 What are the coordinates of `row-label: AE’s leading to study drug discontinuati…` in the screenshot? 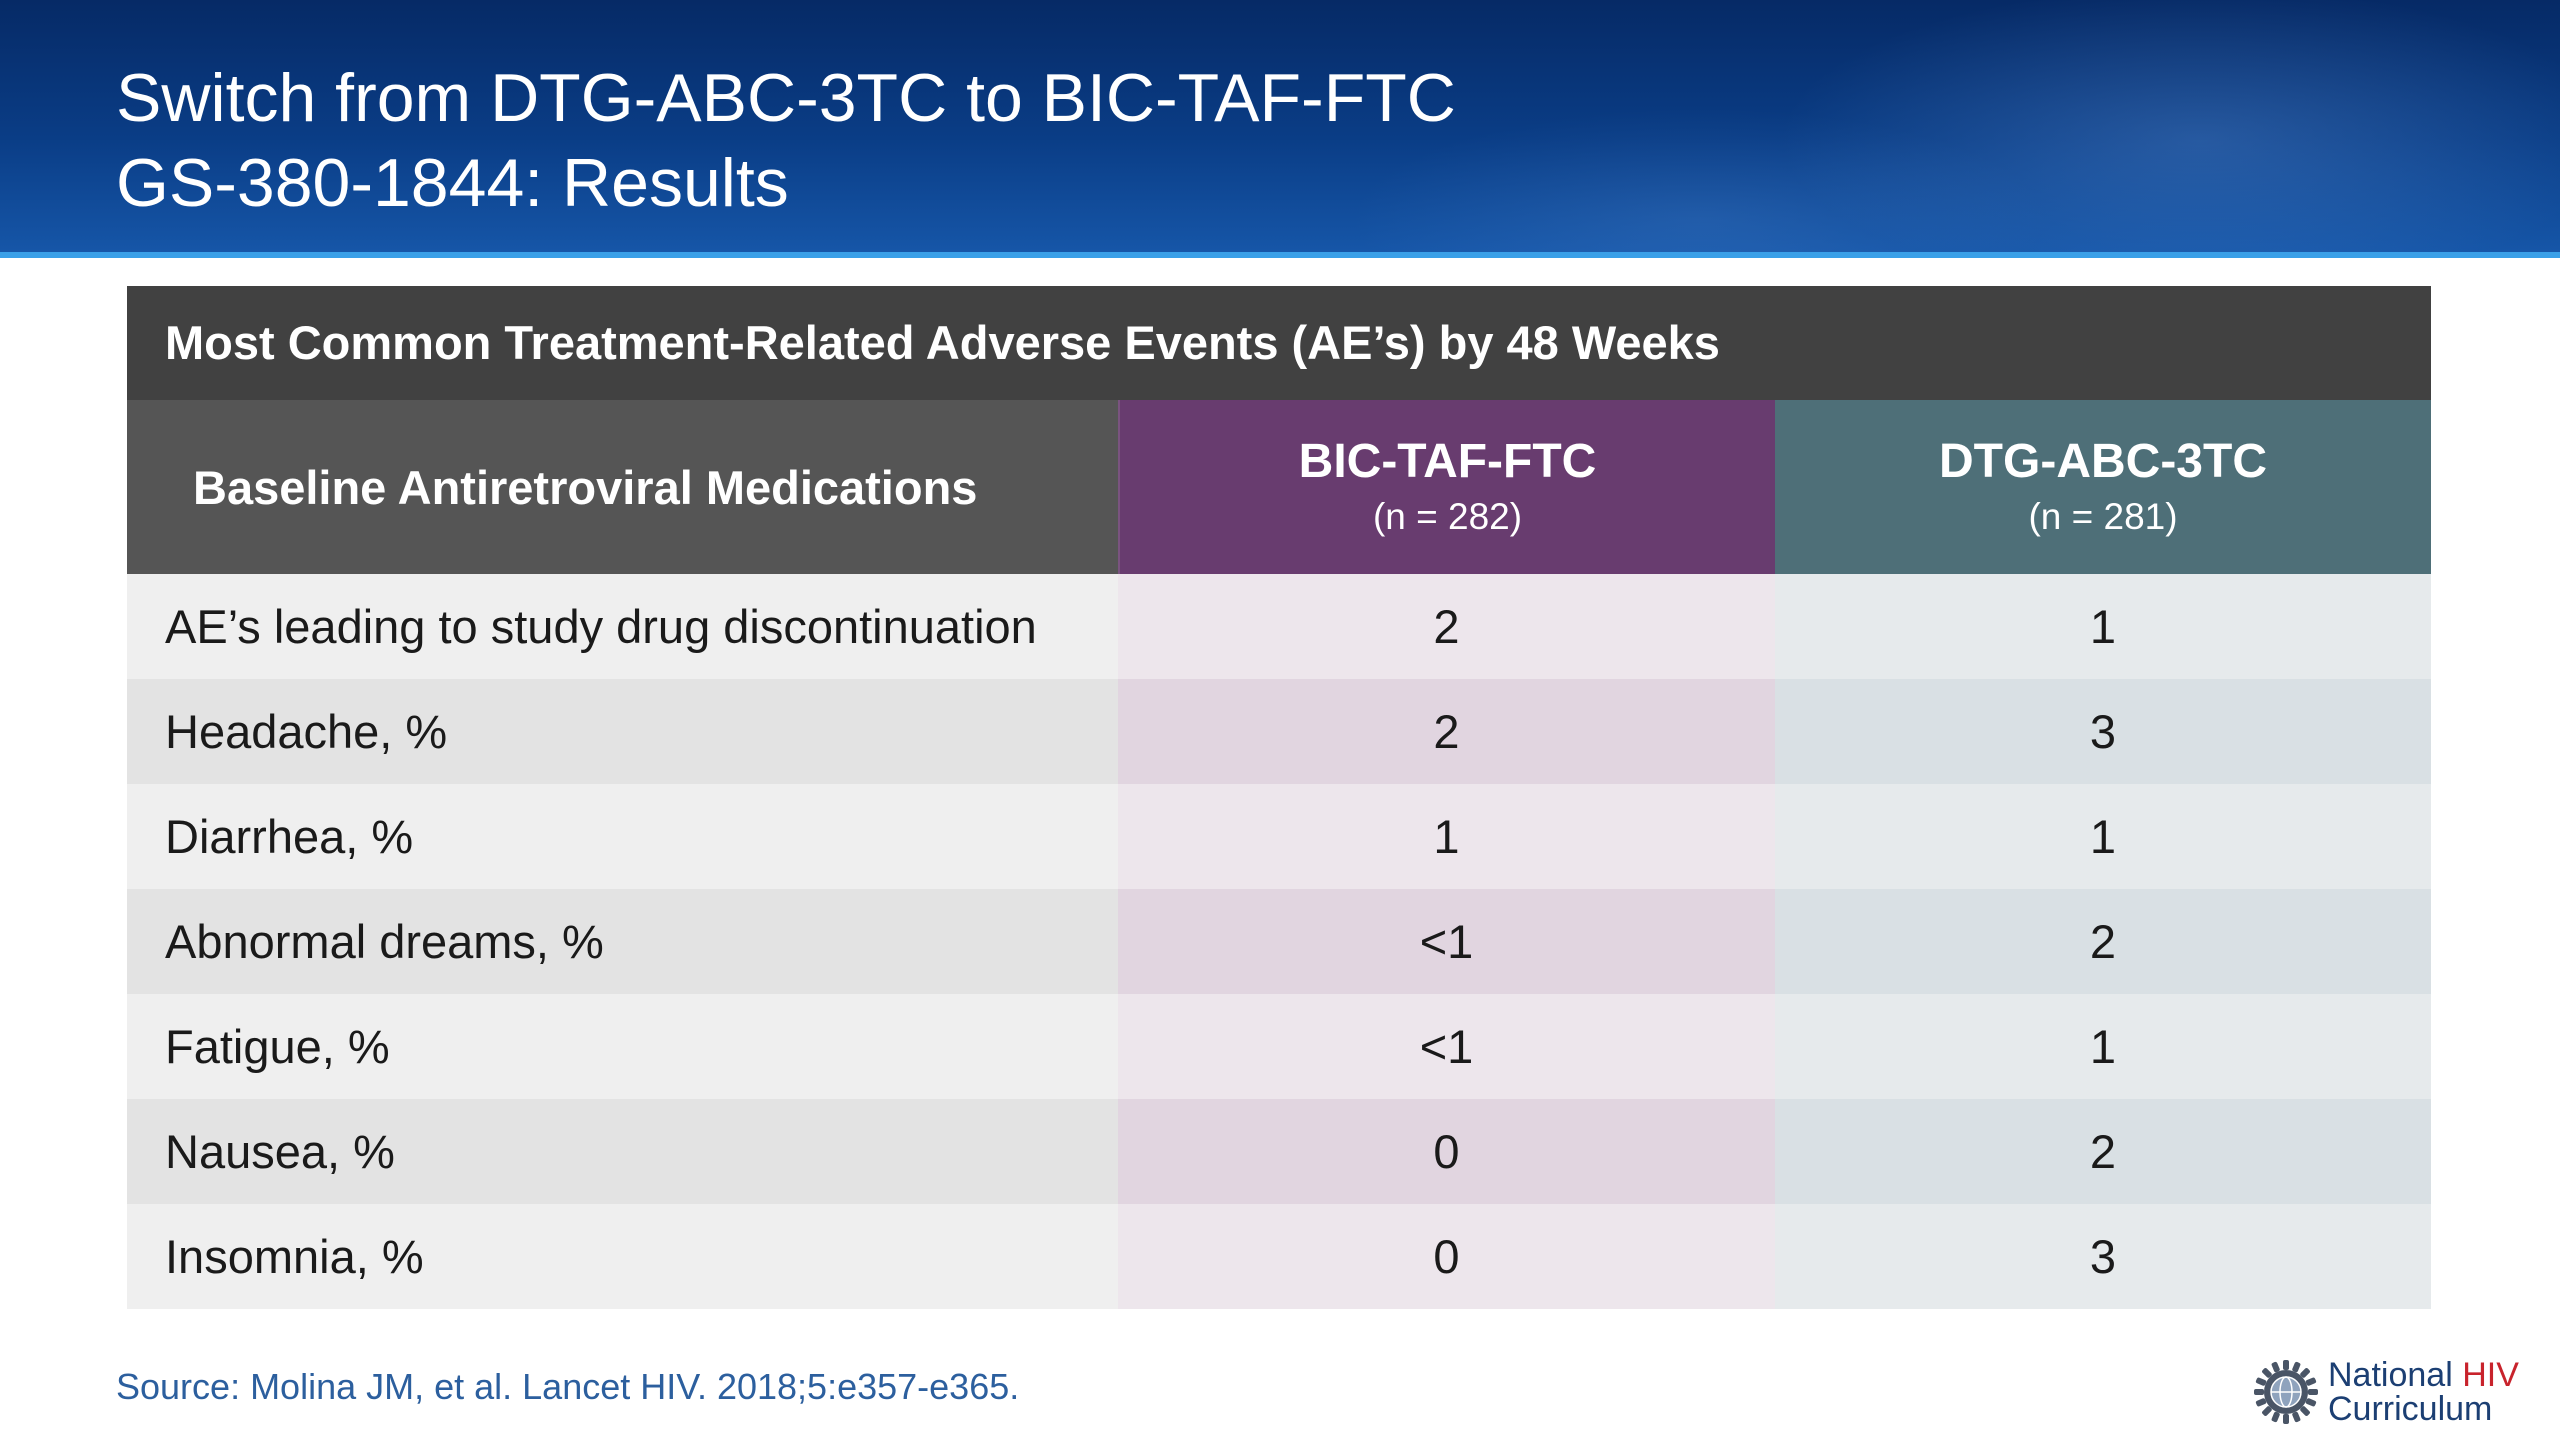 It's located at (622, 626).